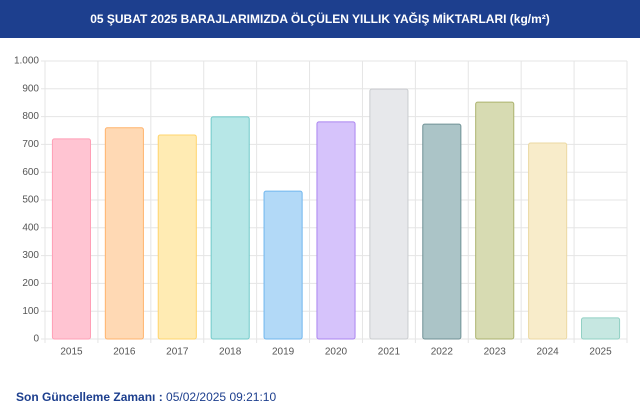  I want to click on x-tick-label: 2025, so click(600, 352).